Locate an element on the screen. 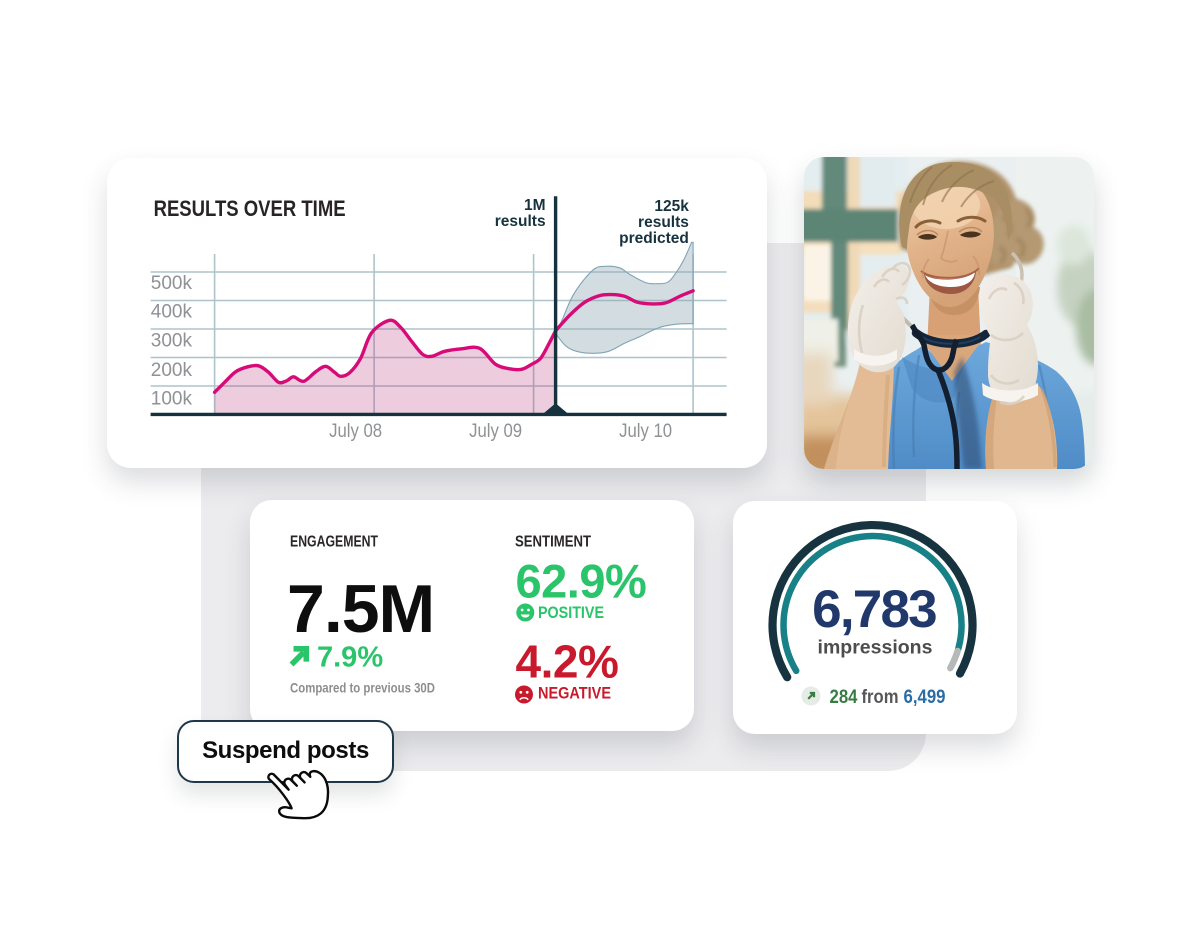 The image size is (1200, 932). svg-text: 6,499 is located at coordinates (925, 697).